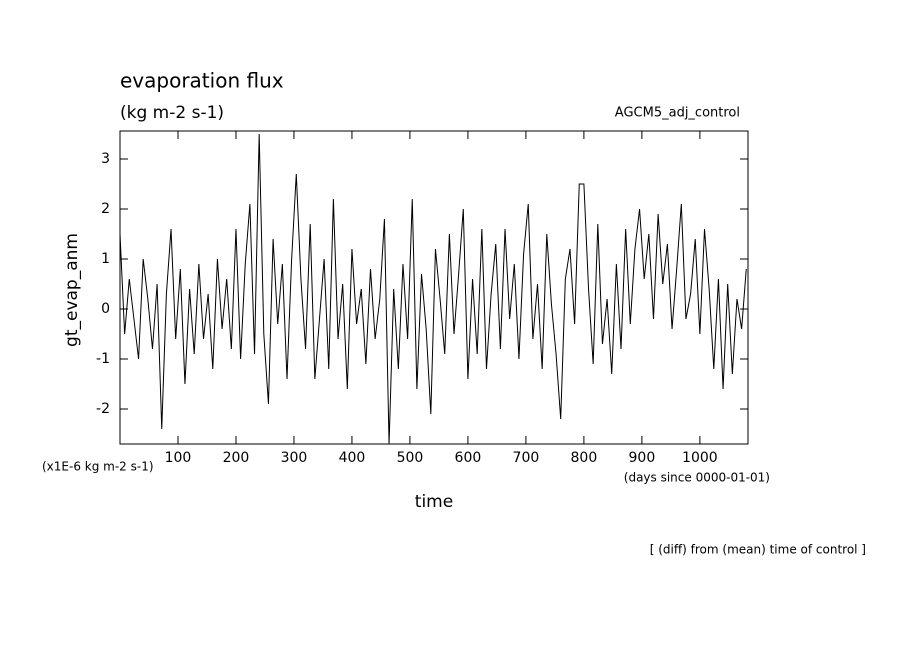 Image resolution: width=904 pixels, height=654 pixels. I want to click on y-tick-label: 1, so click(105, 259).